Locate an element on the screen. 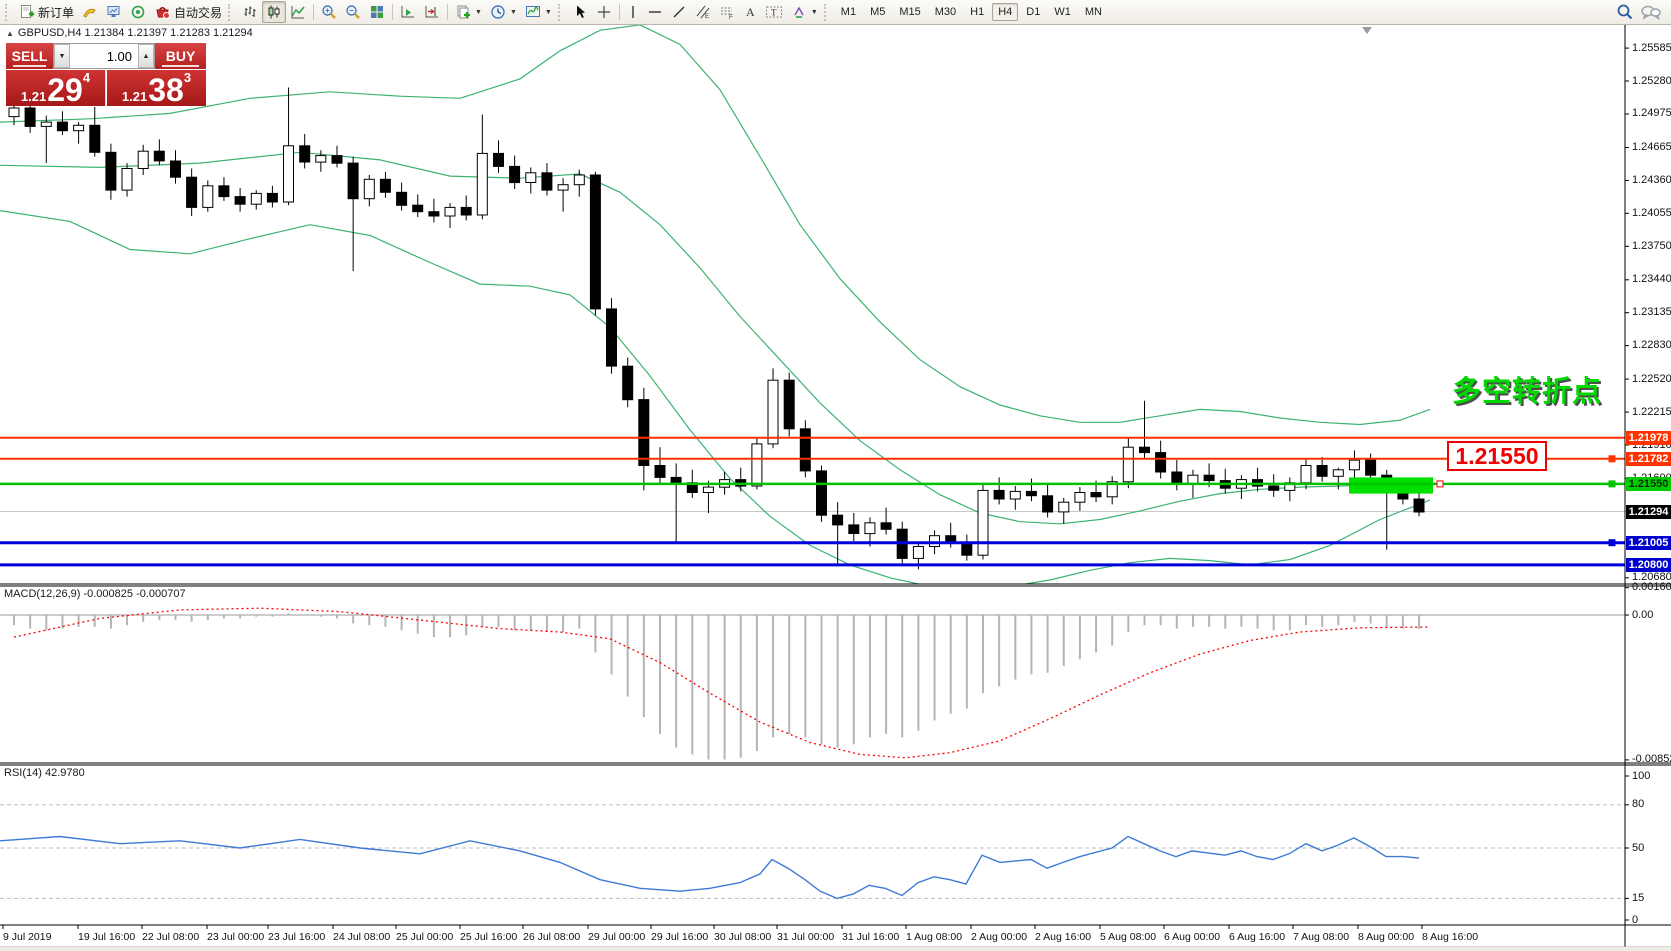 Image resolution: width=1671 pixels, height=951 pixels. text-icon: A is located at coordinates (750, 12).